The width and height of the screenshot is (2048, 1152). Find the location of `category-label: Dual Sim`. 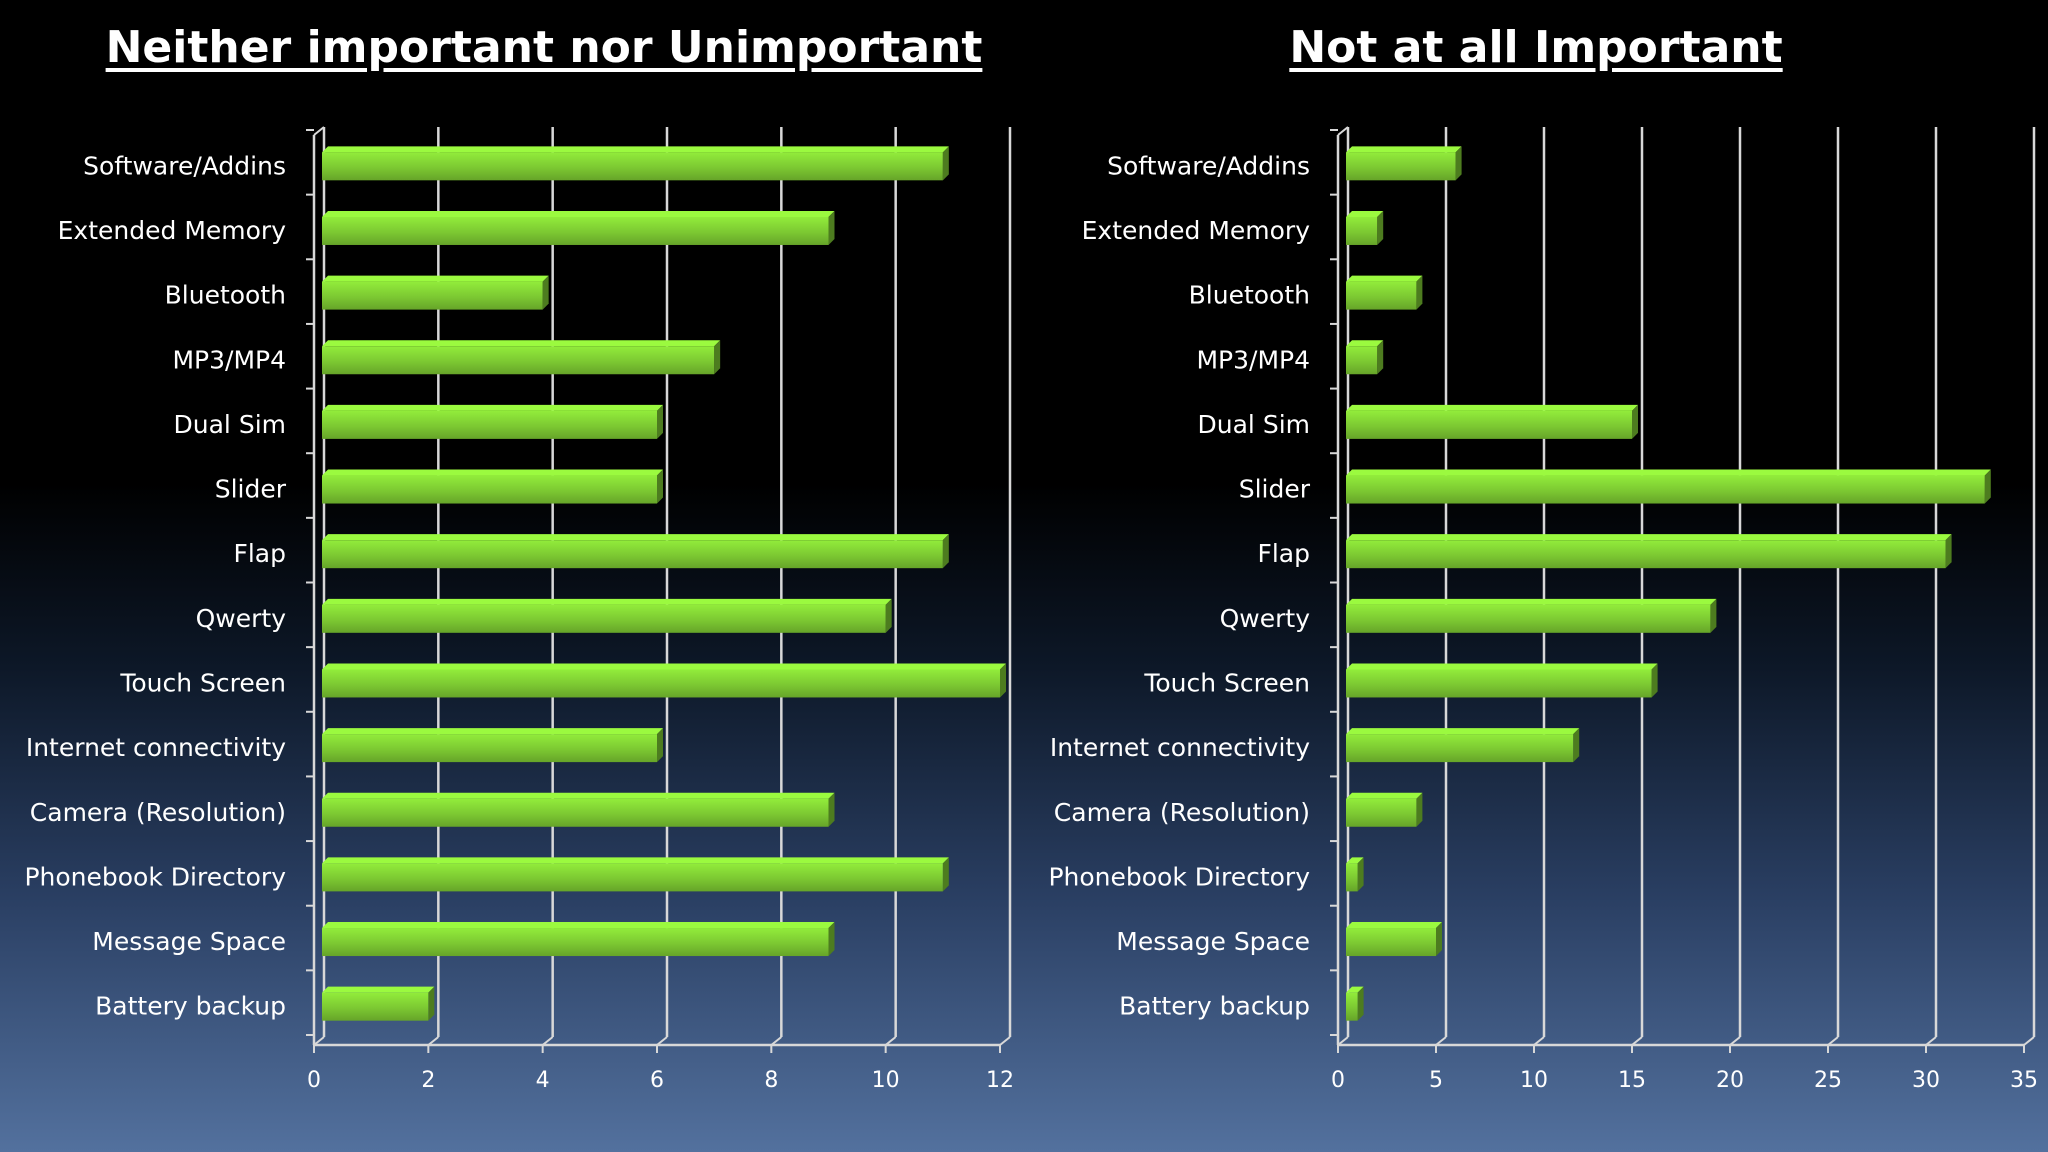

category-label: Dual Sim is located at coordinates (1254, 424).